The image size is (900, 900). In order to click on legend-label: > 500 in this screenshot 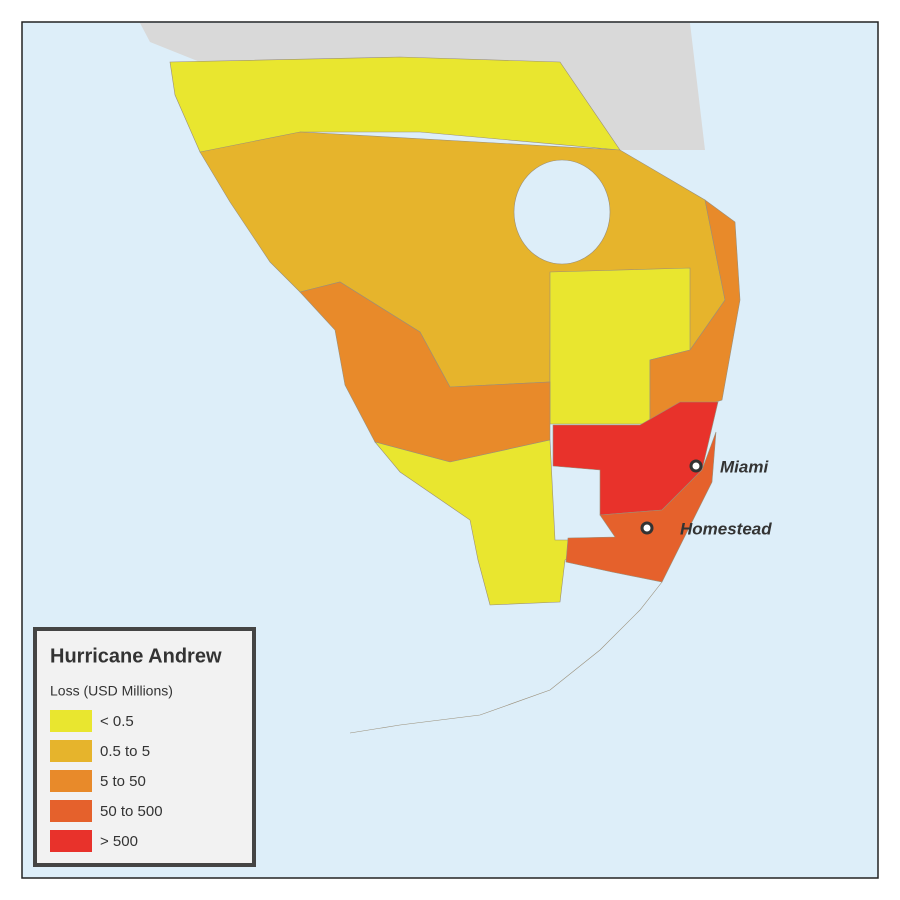, I will do `click(119, 841)`.